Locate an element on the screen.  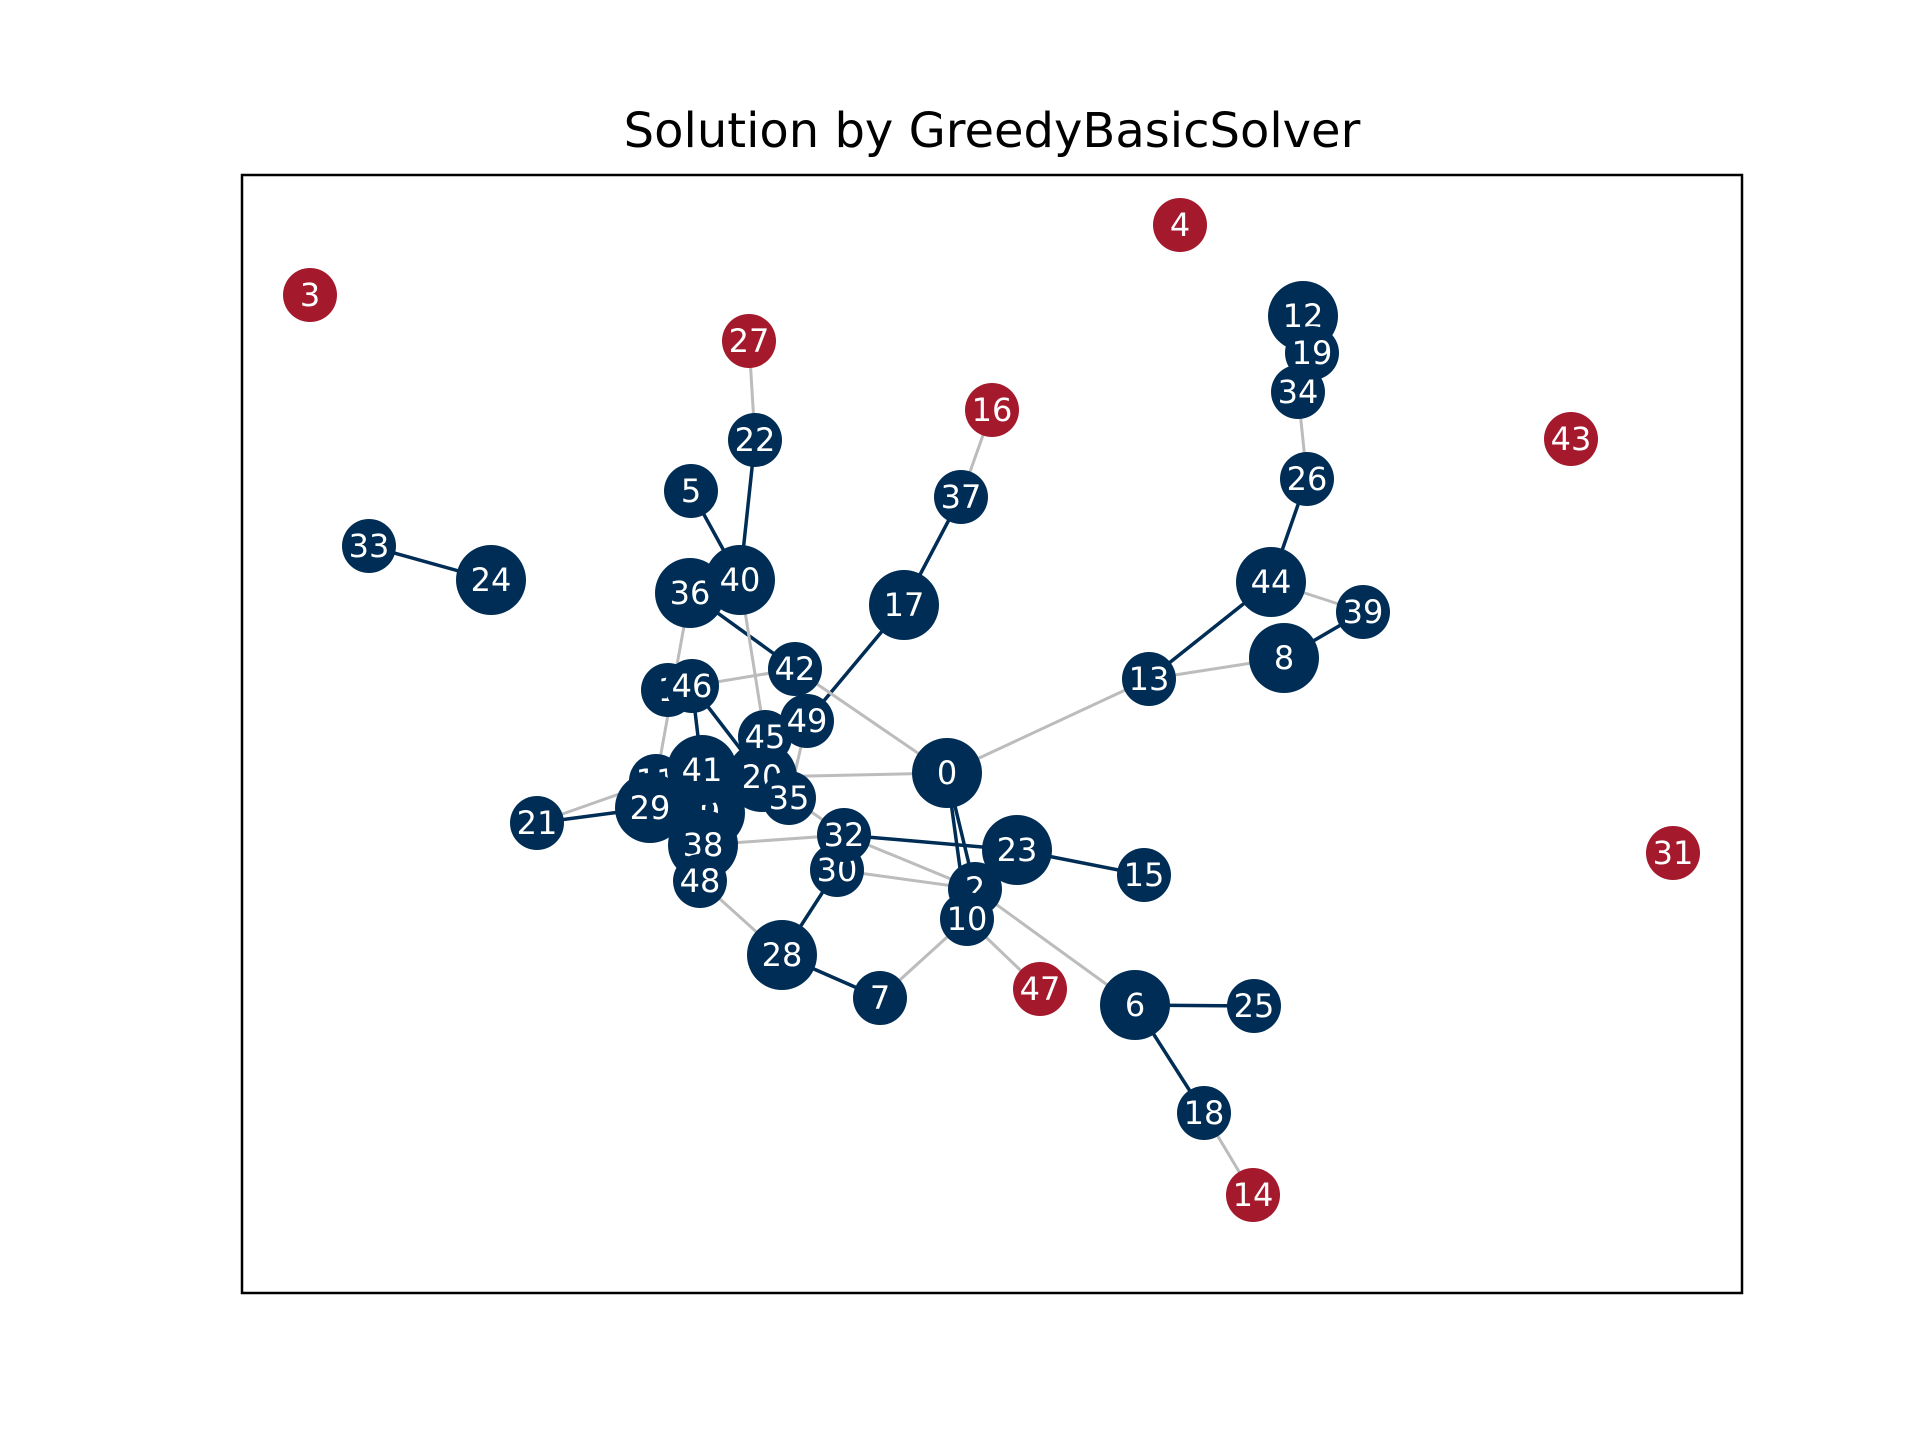
node-label-14: 14 is located at coordinates (1253, 1195).